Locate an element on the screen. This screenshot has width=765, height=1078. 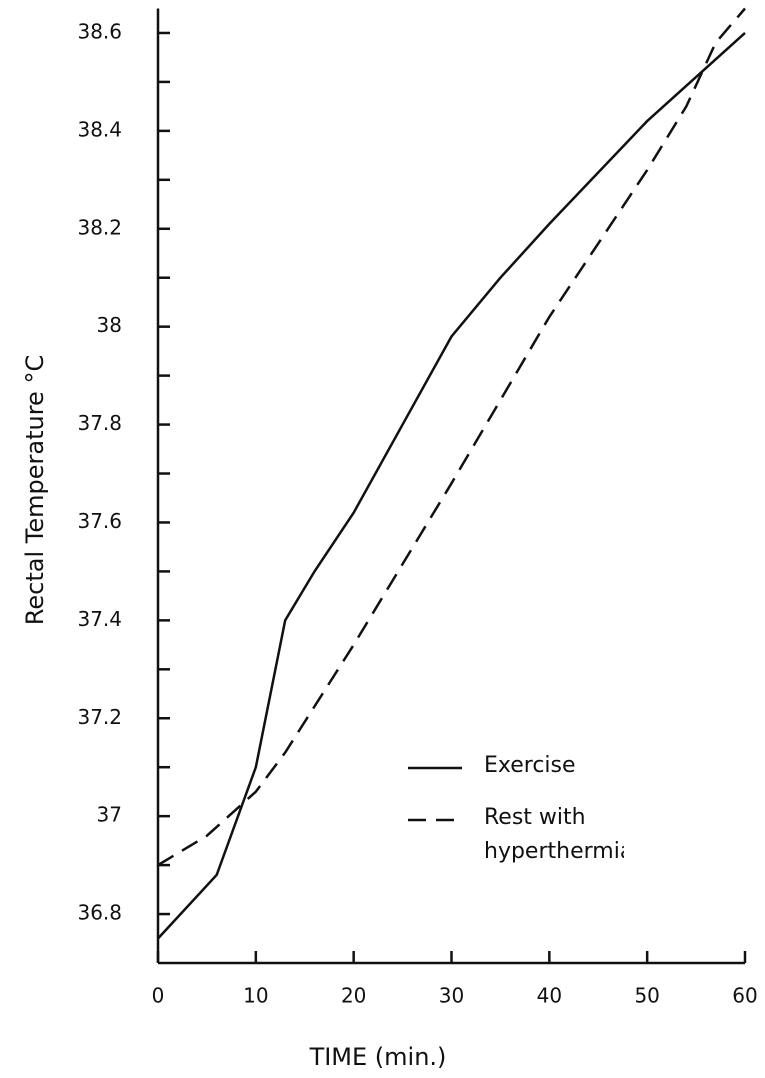
y-tick-label: 37.6 is located at coordinates (99, 521).